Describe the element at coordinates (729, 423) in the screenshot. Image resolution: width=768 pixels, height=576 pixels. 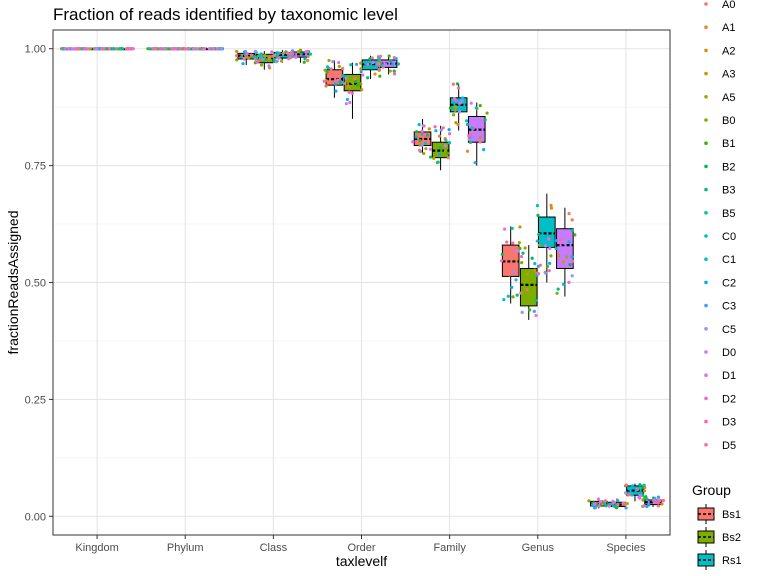
I see `legend-label-D3: D3` at that location.